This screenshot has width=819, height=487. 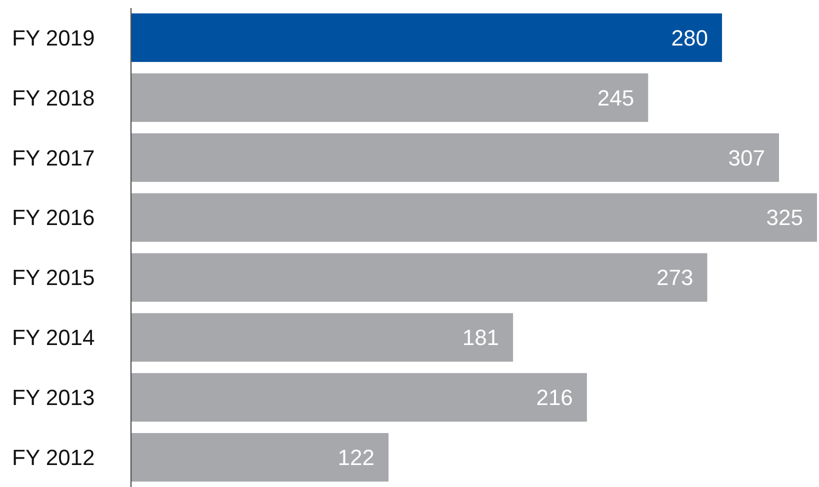 I want to click on y-tick-label: FY 2017, so click(x=53, y=157).